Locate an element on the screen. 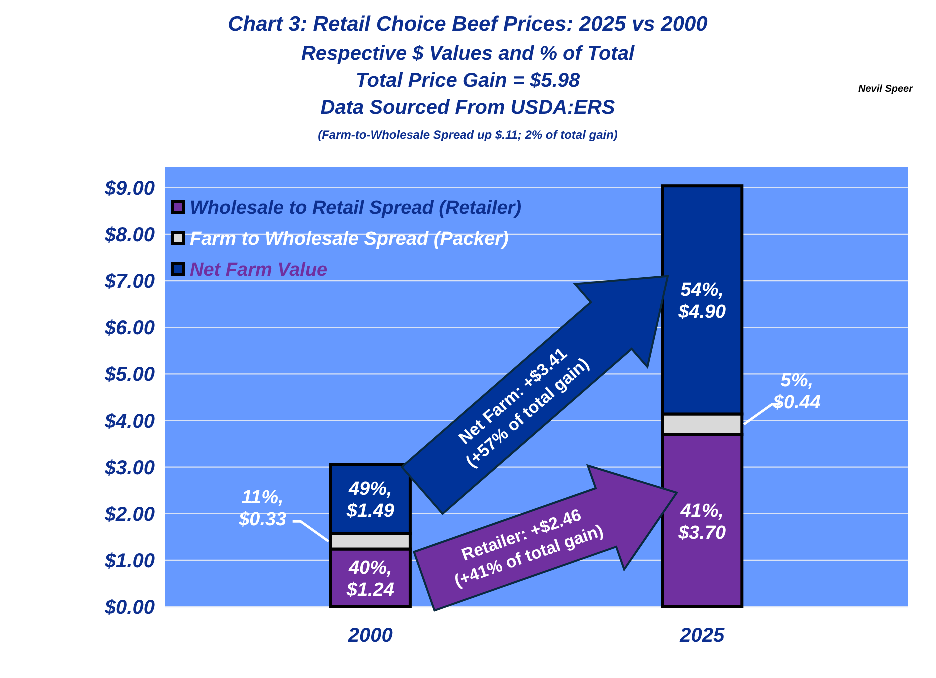 The image size is (936, 678). y-tick-label: $6.00 is located at coordinates (129, 329).